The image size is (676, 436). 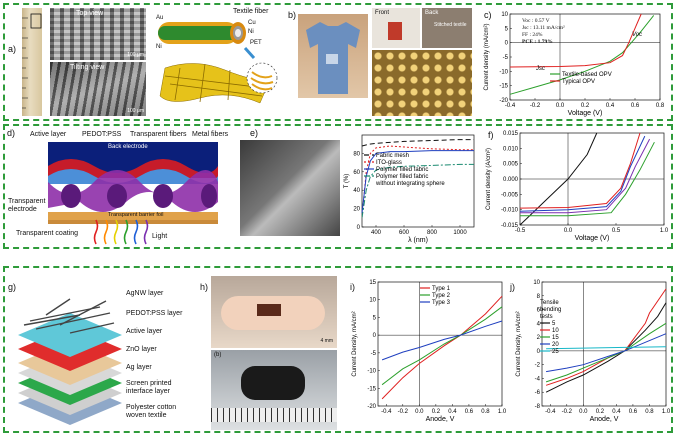 I want to click on x-tick-label: 1.0, so click(x=666, y=412).